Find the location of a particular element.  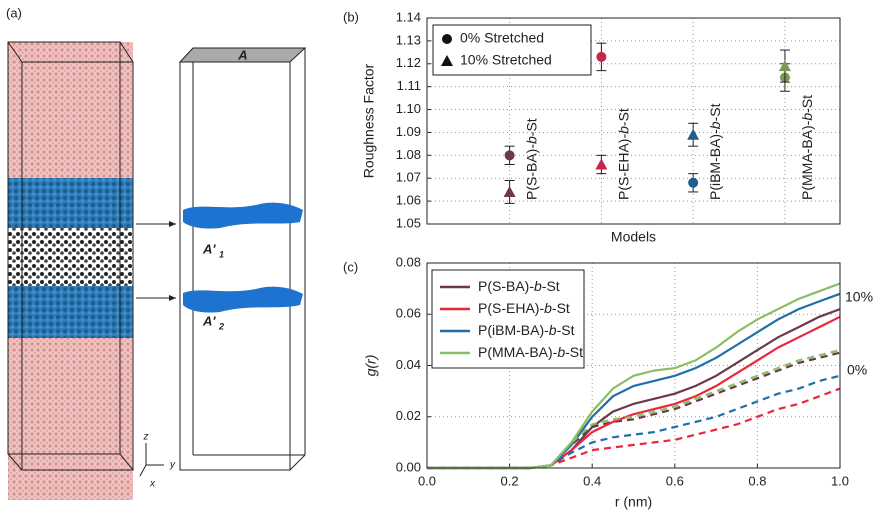

top-label: A is located at coordinates (242, 54).